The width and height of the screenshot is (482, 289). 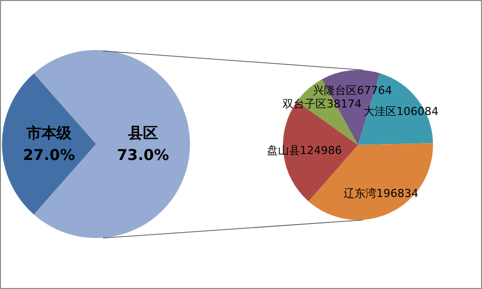 What do you see at coordinates (321, 151) in the screenshot?
I see `data-label: 124986` at bounding box center [321, 151].